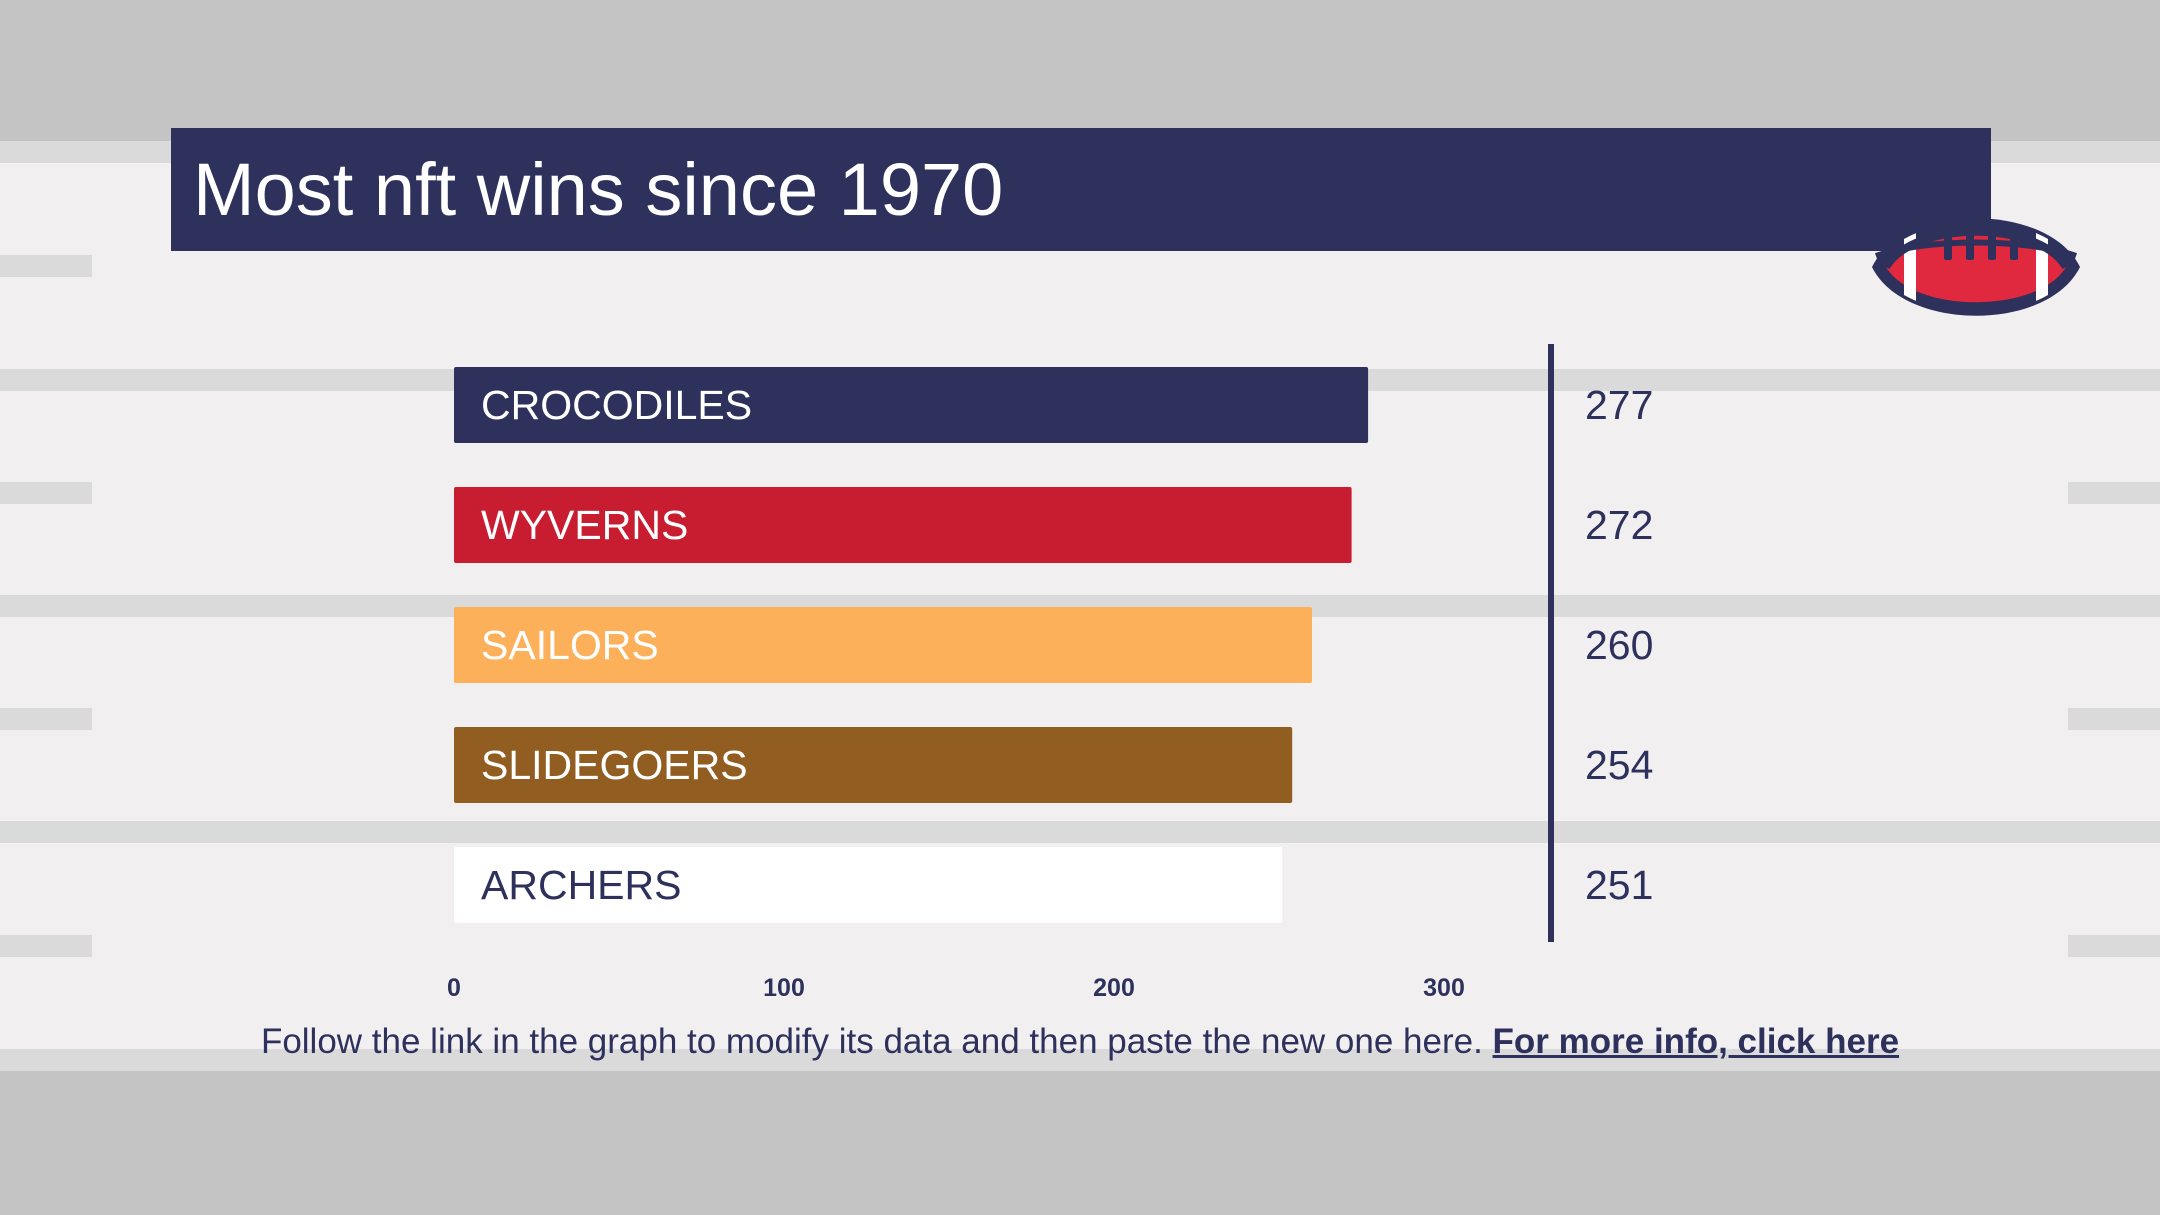 Image resolution: width=2160 pixels, height=1215 pixels. What do you see at coordinates (1619, 525) in the screenshot?
I see `value-label-wyverns: 272` at bounding box center [1619, 525].